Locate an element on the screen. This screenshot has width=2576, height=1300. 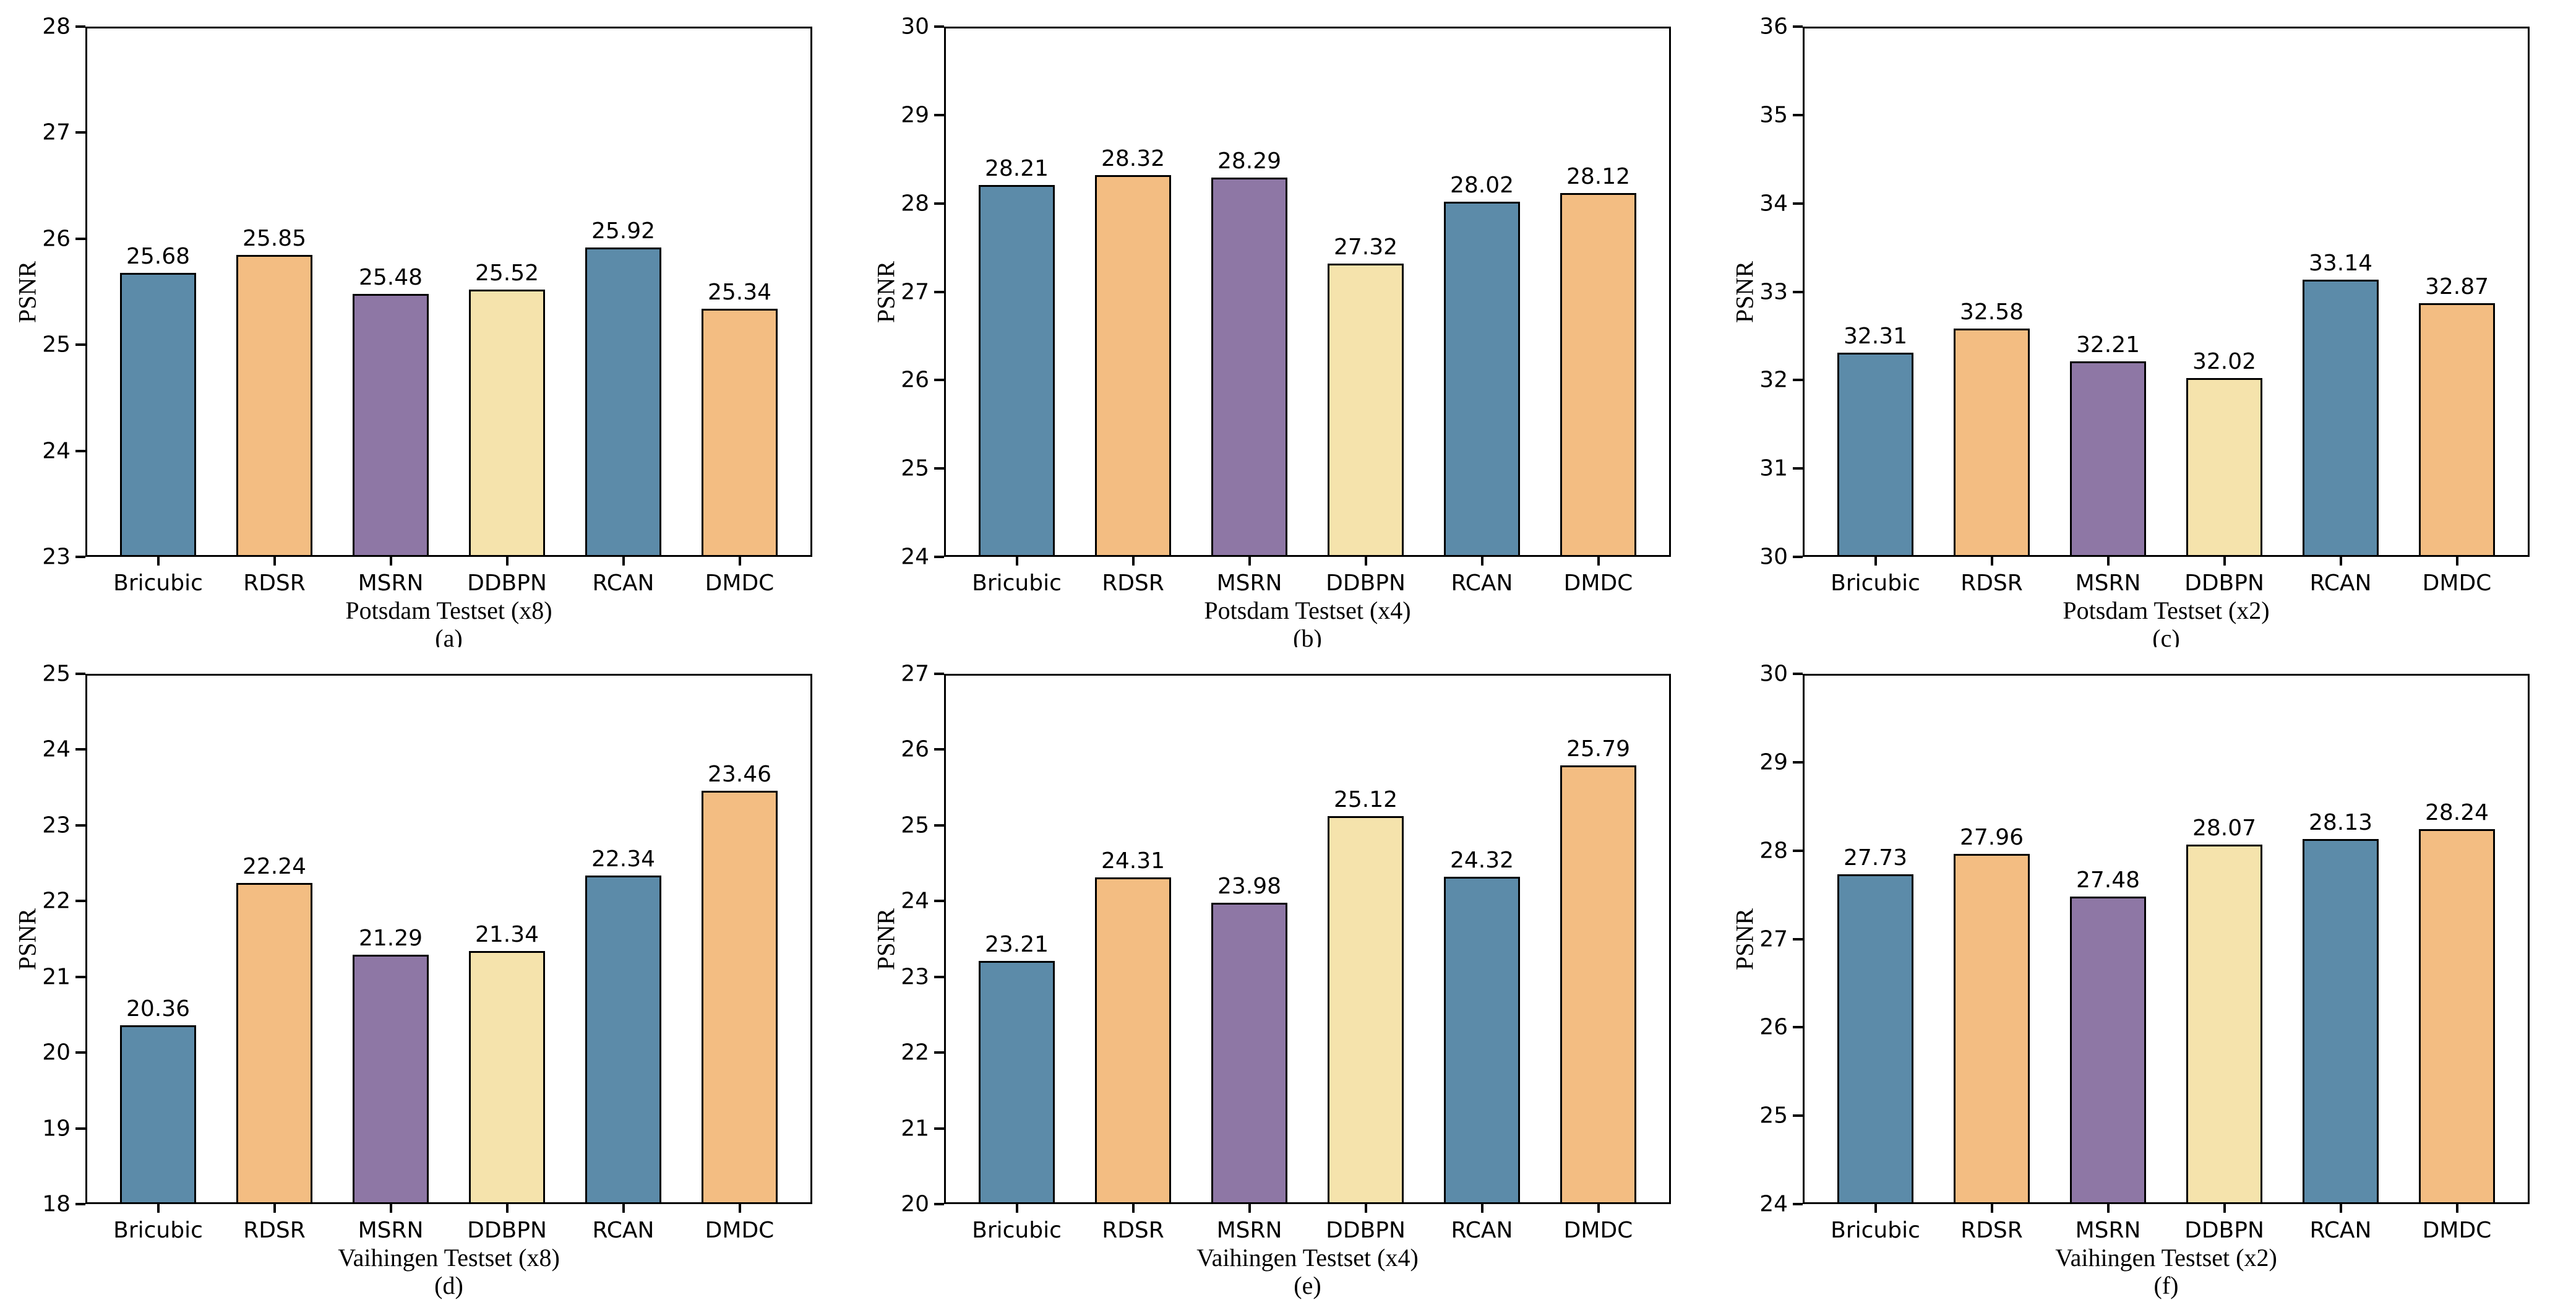
bar-value-label-rcan: 24.32 is located at coordinates (1482, 861).